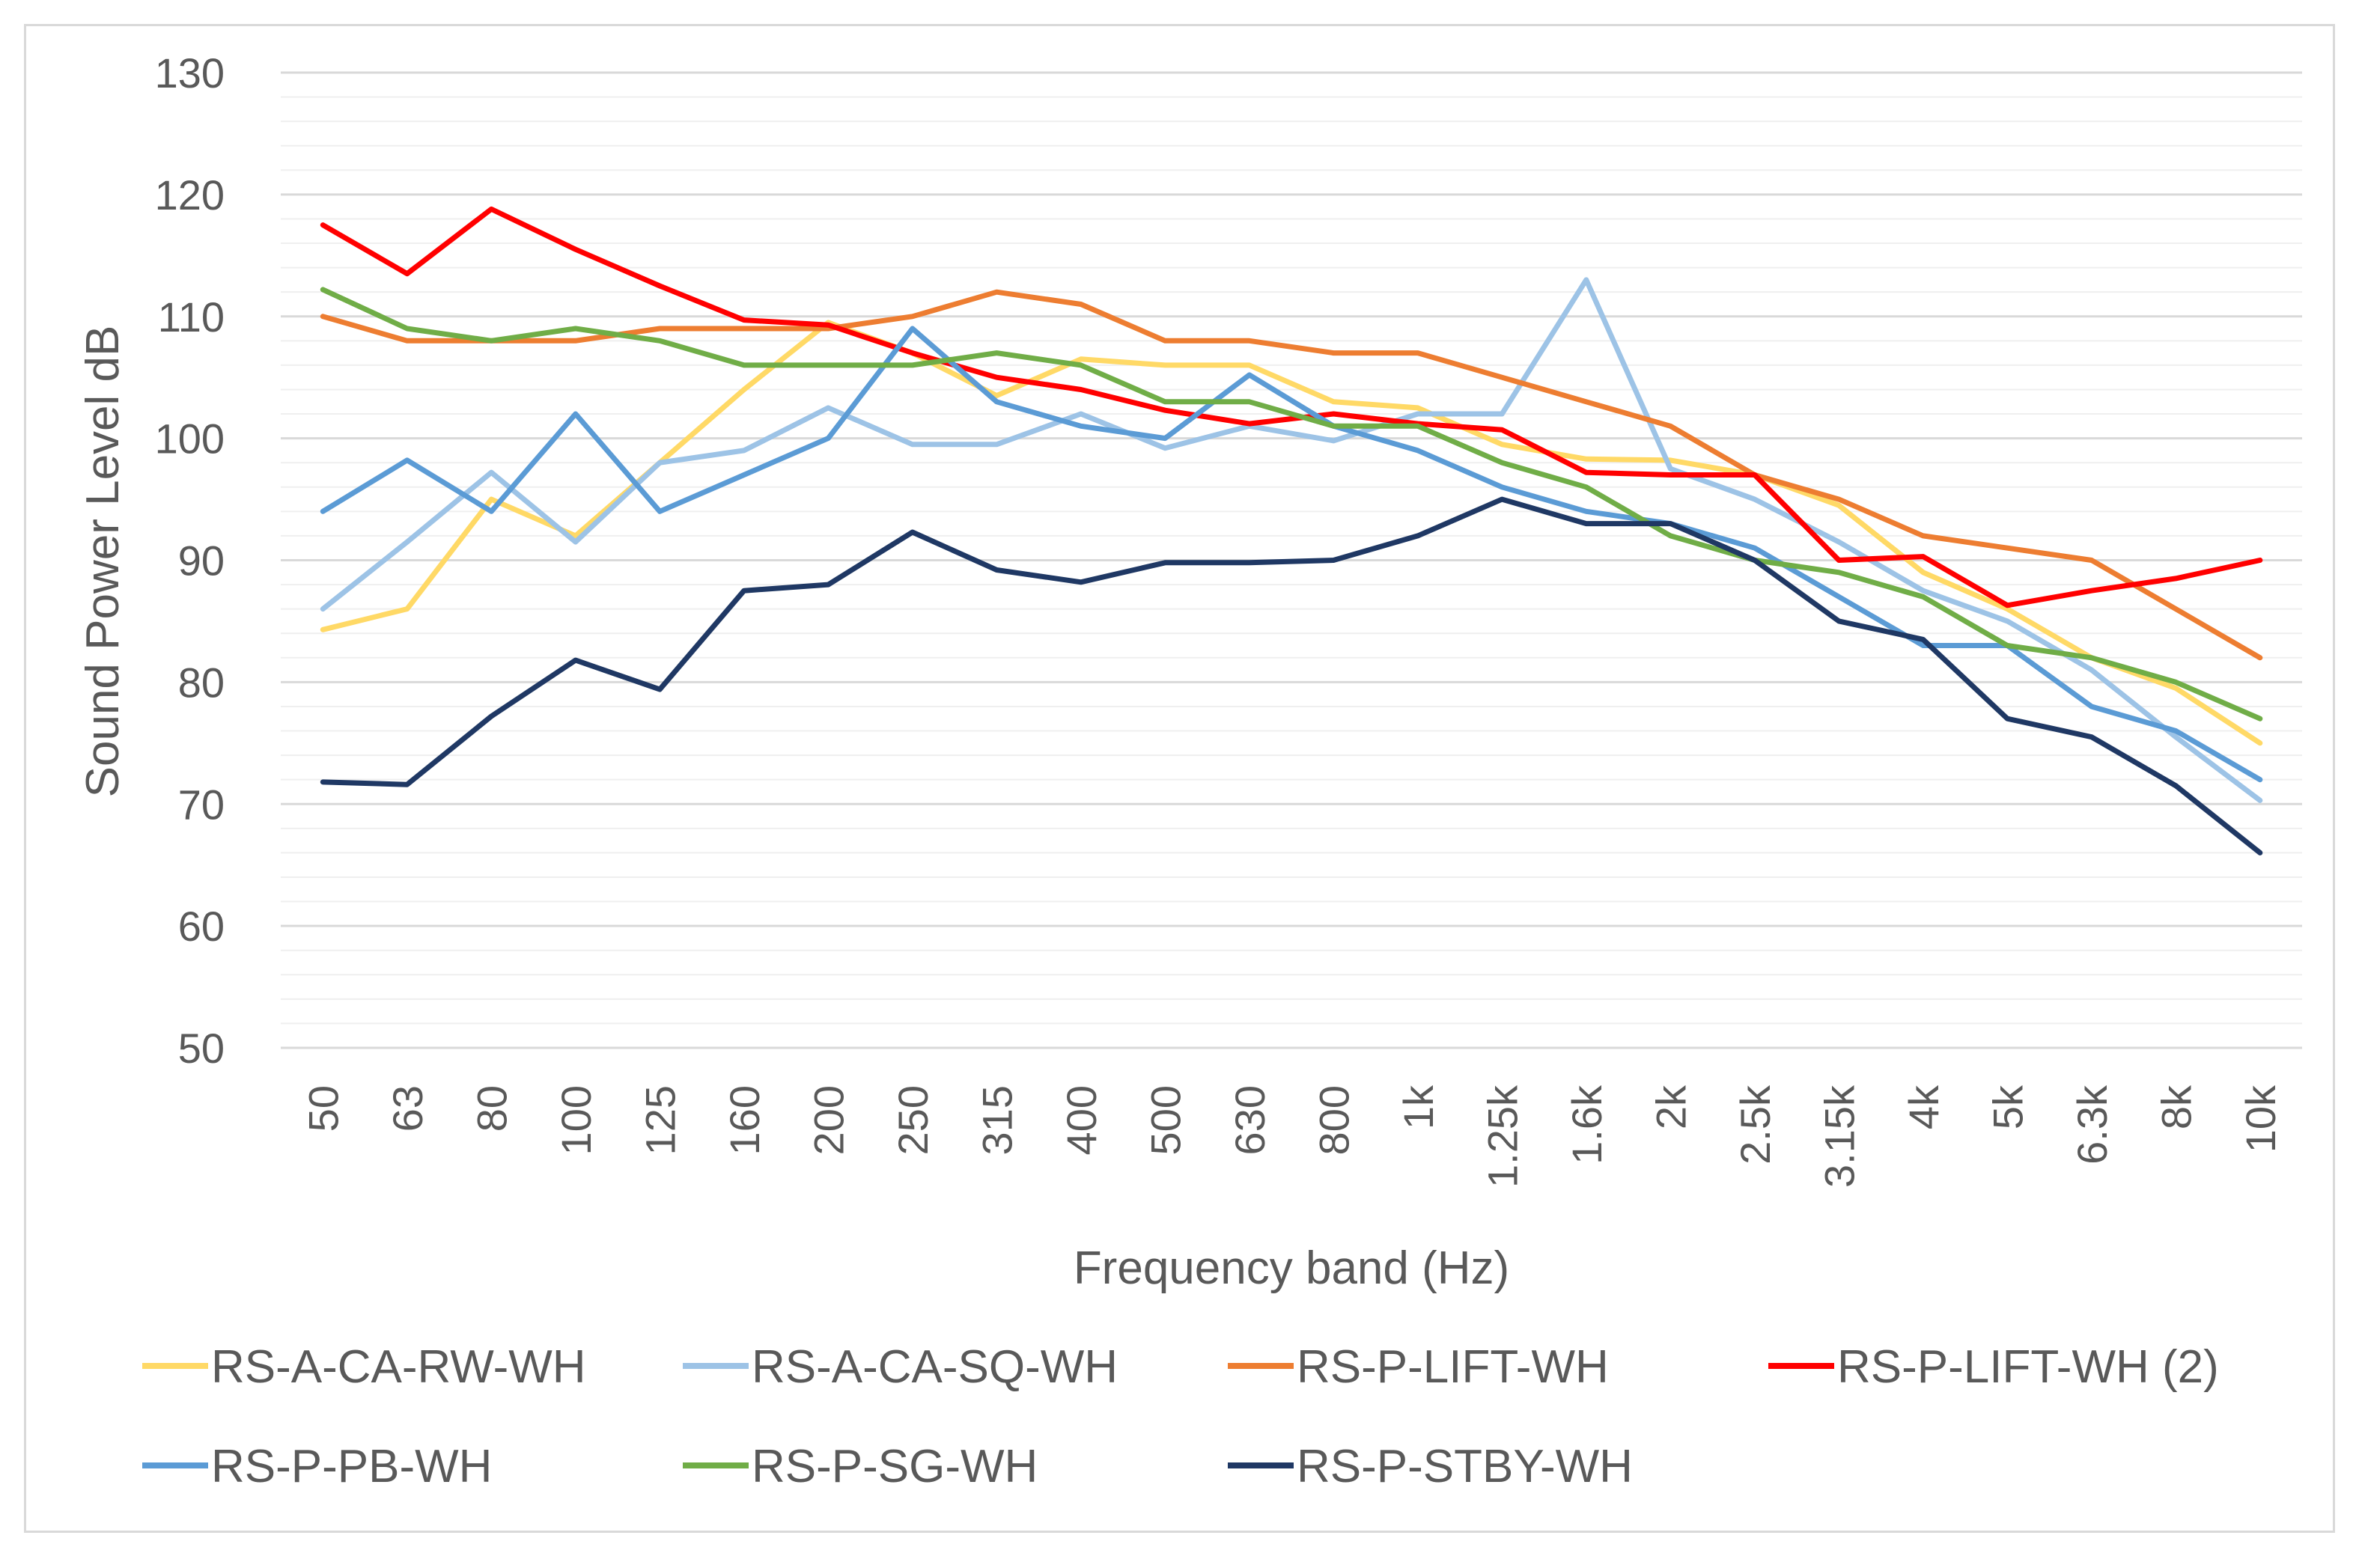 This screenshot has width=2359, height=1568. I want to click on x-tick-label: 2.5k, so click(1755, 1125).